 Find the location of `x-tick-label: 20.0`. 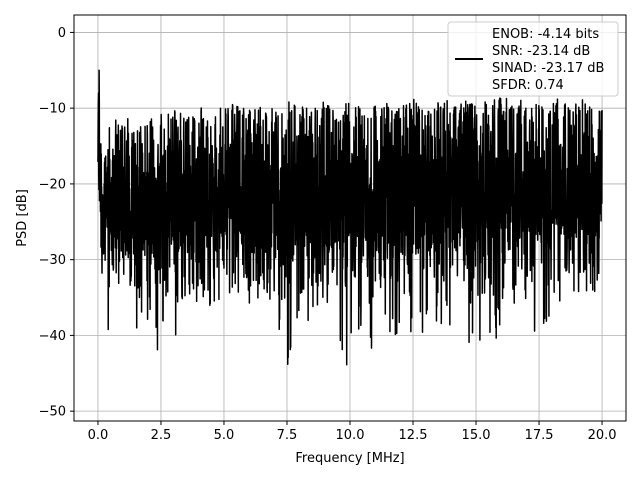

x-tick-label: 20.0 is located at coordinates (602, 435).